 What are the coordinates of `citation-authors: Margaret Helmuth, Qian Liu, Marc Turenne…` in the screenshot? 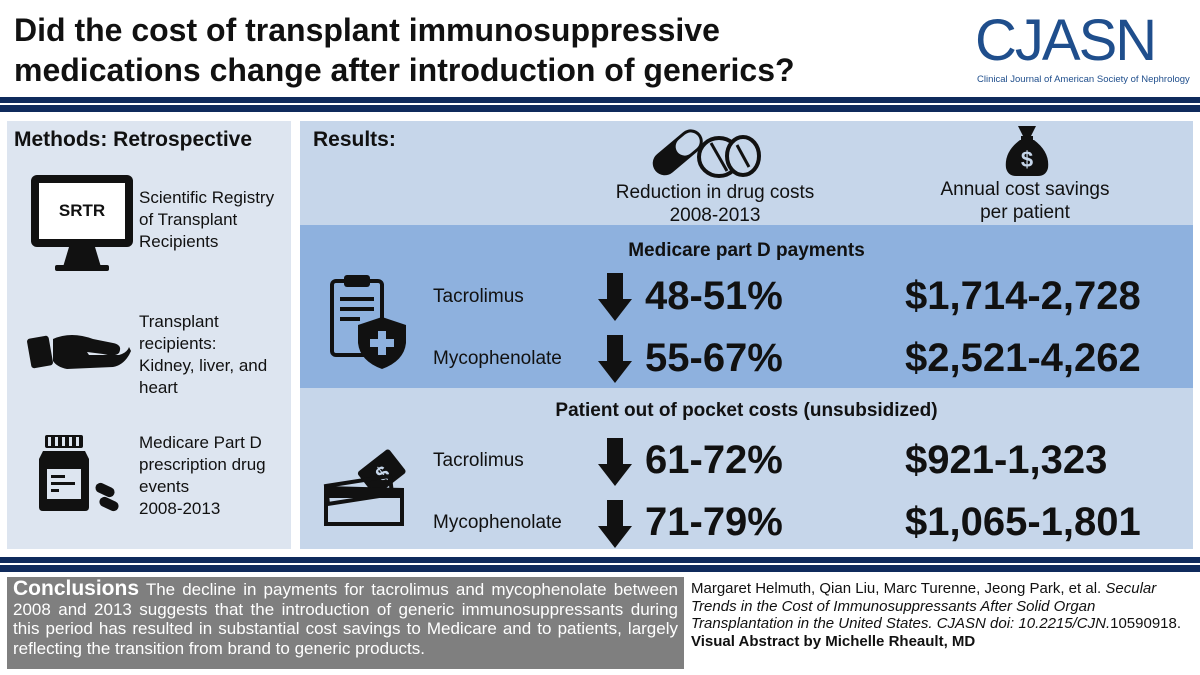 It's located at (896, 588).